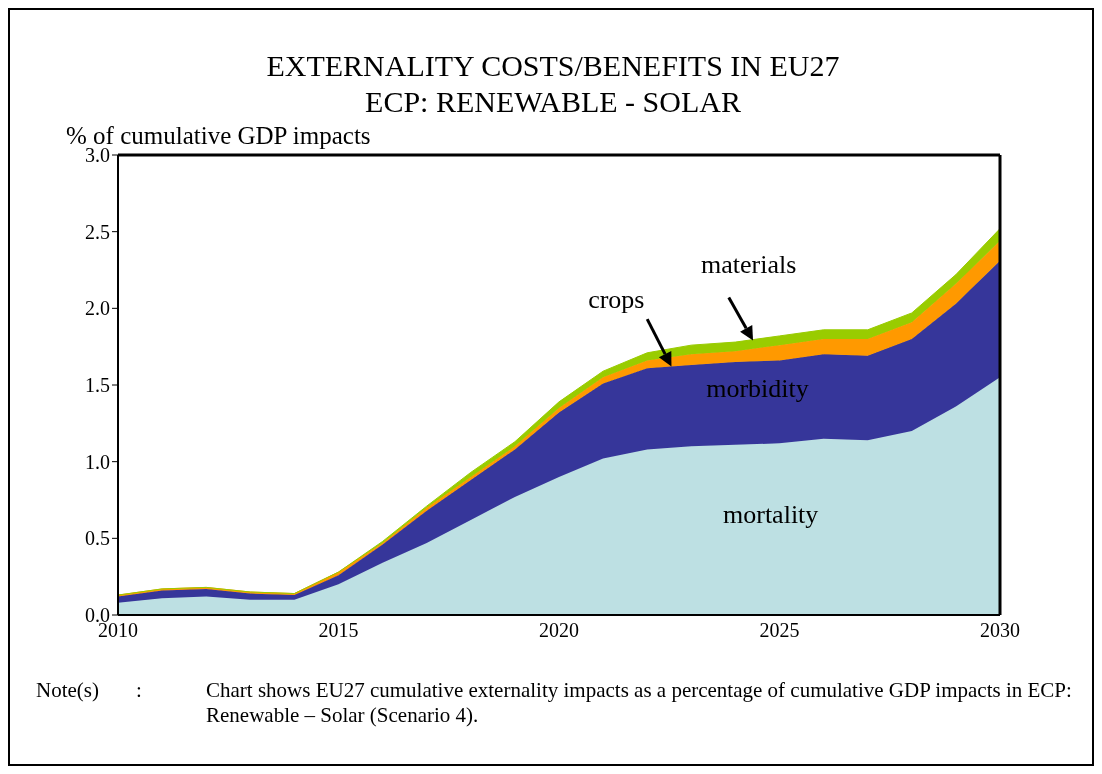  Describe the element at coordinates (616, 300) in the screenshot. I see `series-label: crops` at that location.